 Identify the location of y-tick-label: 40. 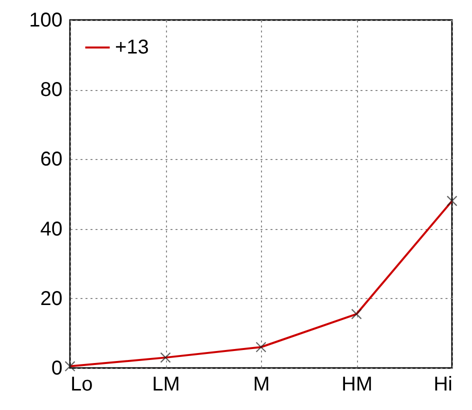
(51, 229).